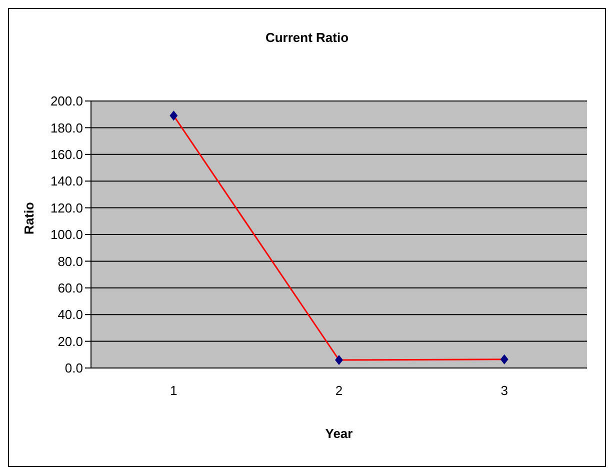 Image resolution: width=614 pixels, height=475 pixels. What do you see at coordinates (174, 390) in the screenshot?
I see `x-tick-label: 1` at bounding box center [174, 390].